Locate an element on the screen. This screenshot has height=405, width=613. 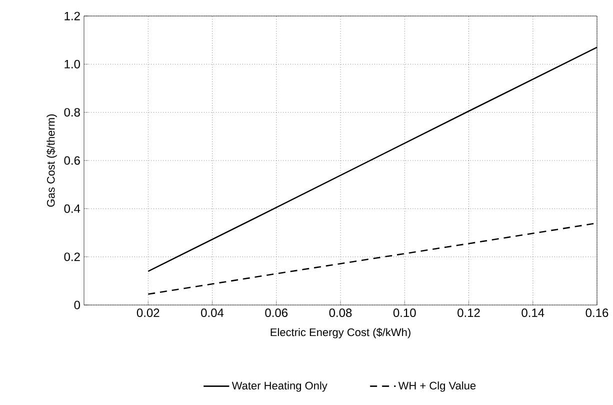
x-tick-label: 0.06 is located at coordinates (276, 313).